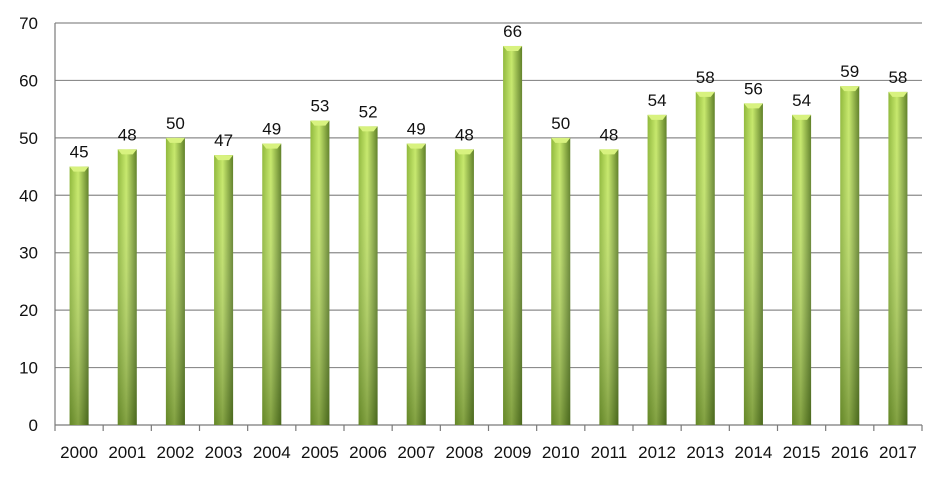 This screenshot has width=944, height=477. Describe the element at coordinates (28, 138) in the screenshot. I see `y-tick-label: 50` at that location.